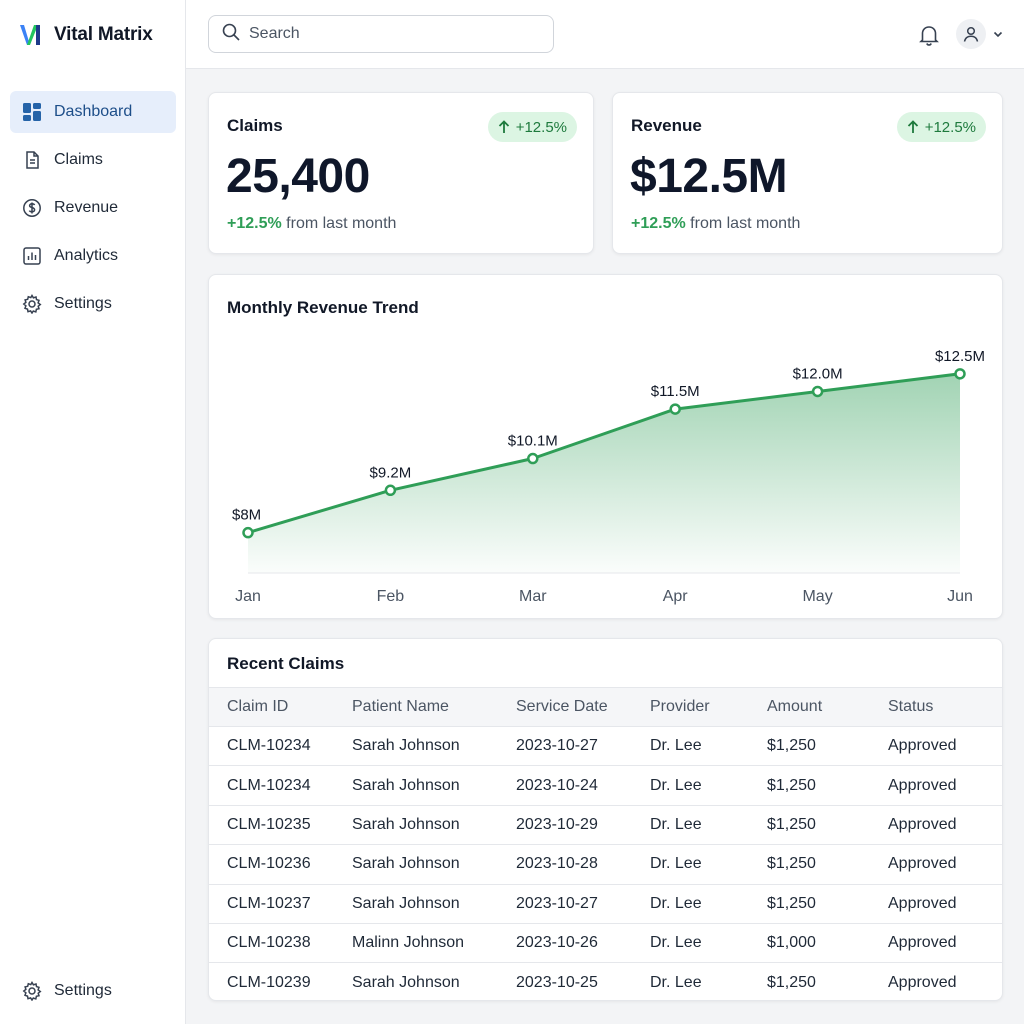  I want to click on x-tick-label-may: May, so click(817, 596).